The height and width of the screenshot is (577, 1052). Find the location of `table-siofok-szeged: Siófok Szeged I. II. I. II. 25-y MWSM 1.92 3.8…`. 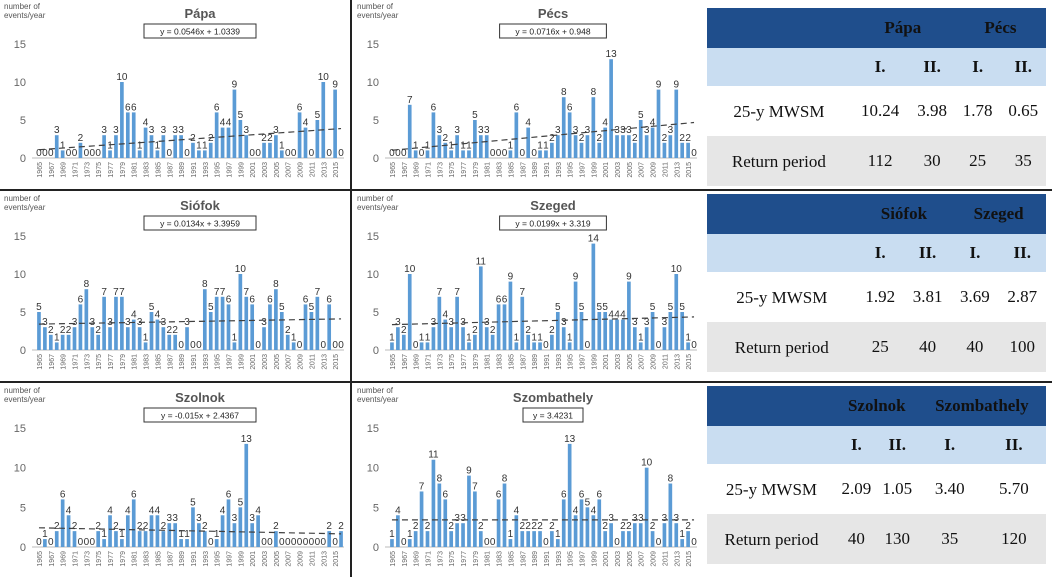

table-siofok-szeged: Siófok Szeged I. II. I. II. 25-y MWSM 1.92 3.8… is located at coordinates (876, 283).